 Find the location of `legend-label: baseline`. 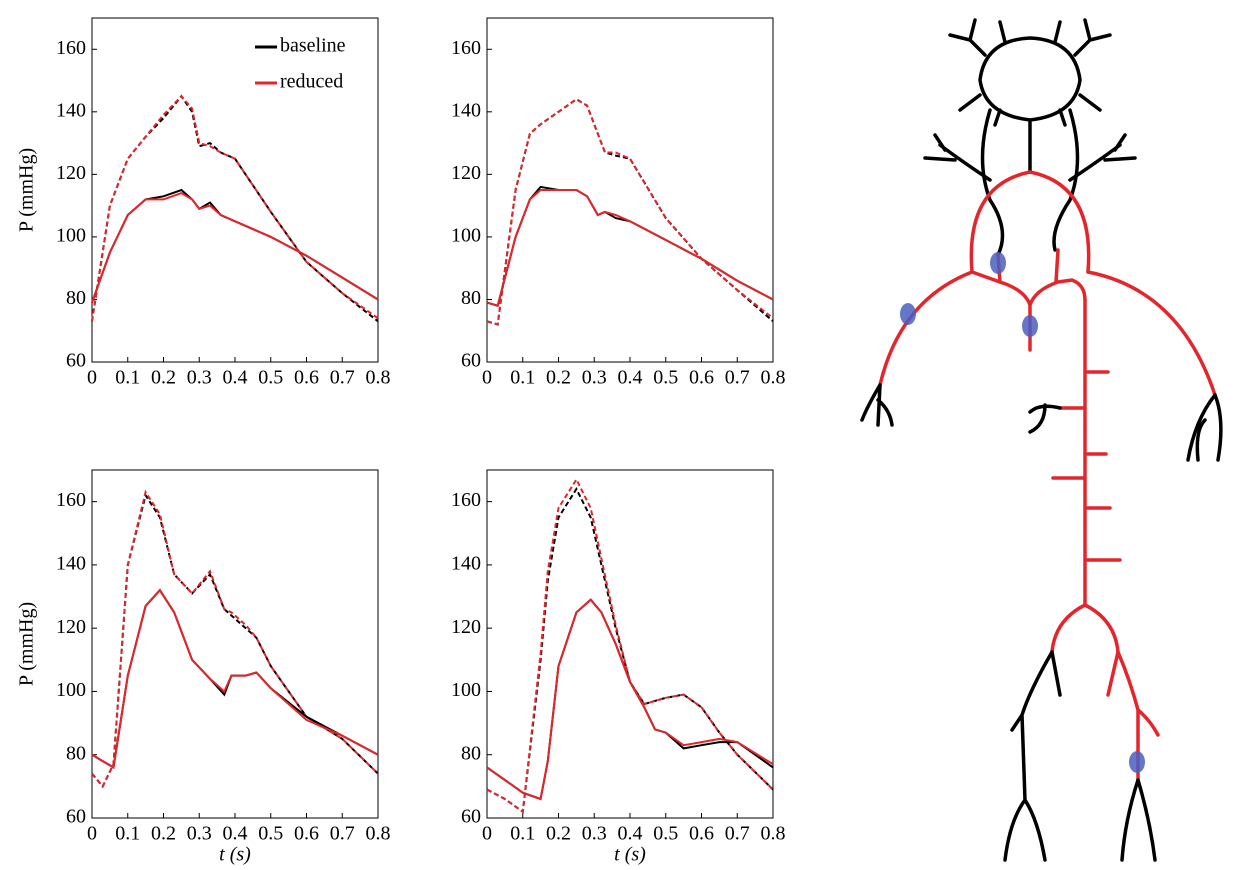

legend-label: baseline is located at coordinates (313, 46).